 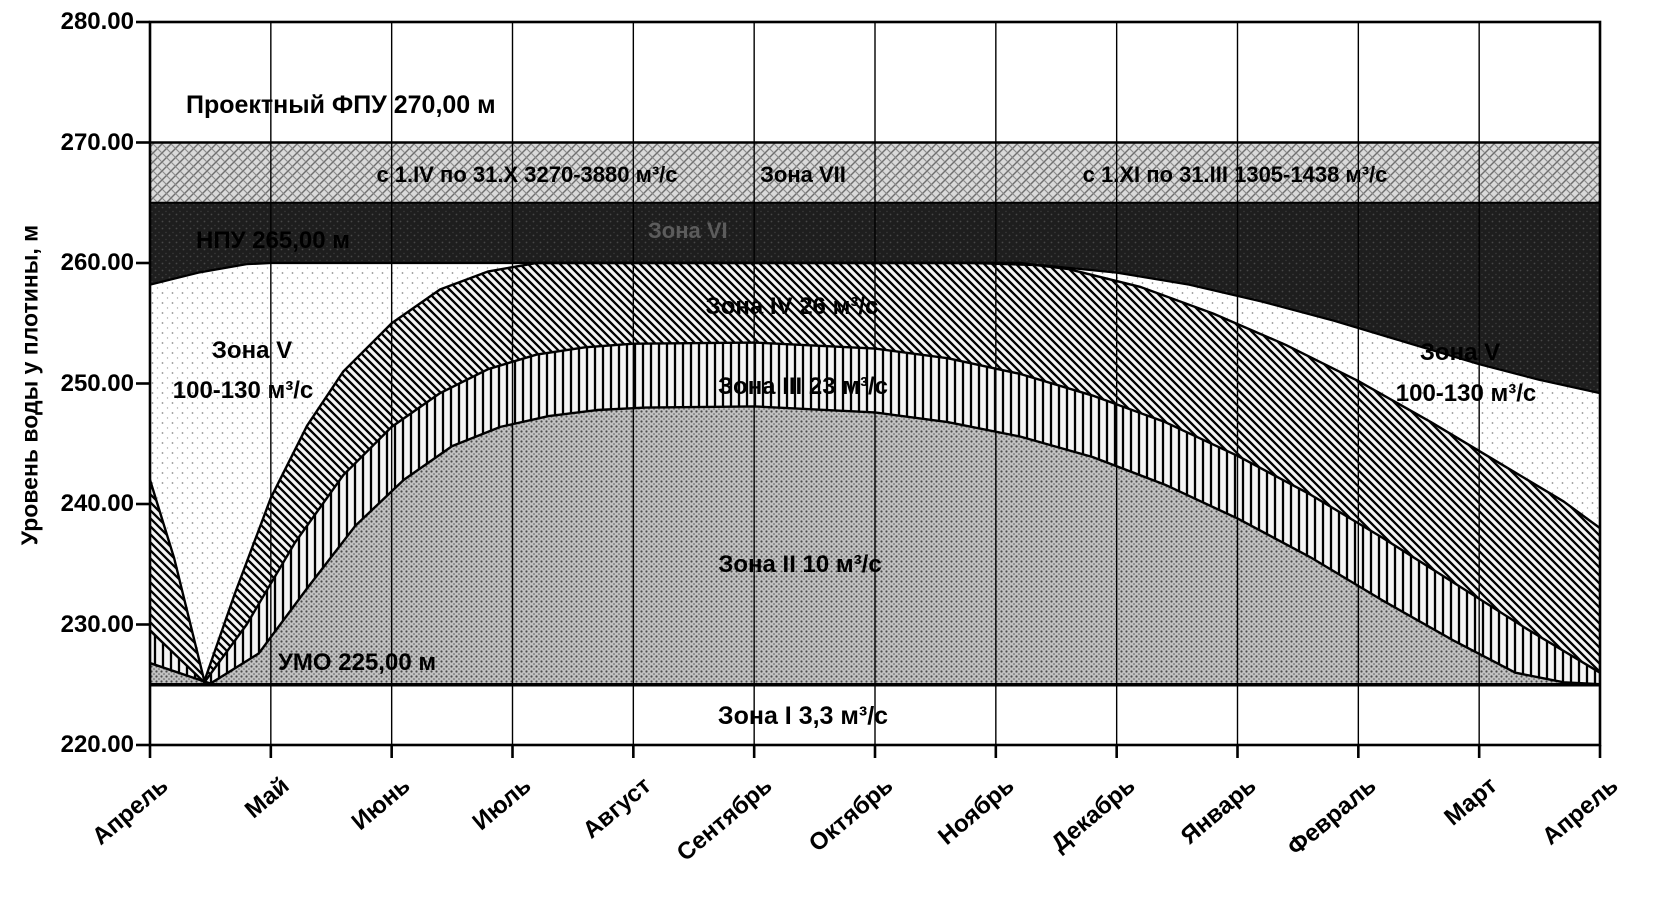 I want to click on label-proj-fpu: Проектный ФПУ 270,00 м, so click(x=341, y=105).